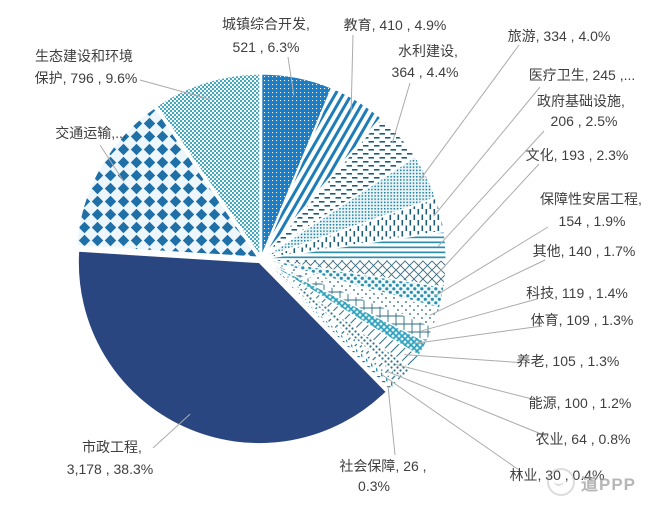 The height and width of the screenshot is (512, 656). I want to click on watermark-text: 道PPP, so click(609, 484).